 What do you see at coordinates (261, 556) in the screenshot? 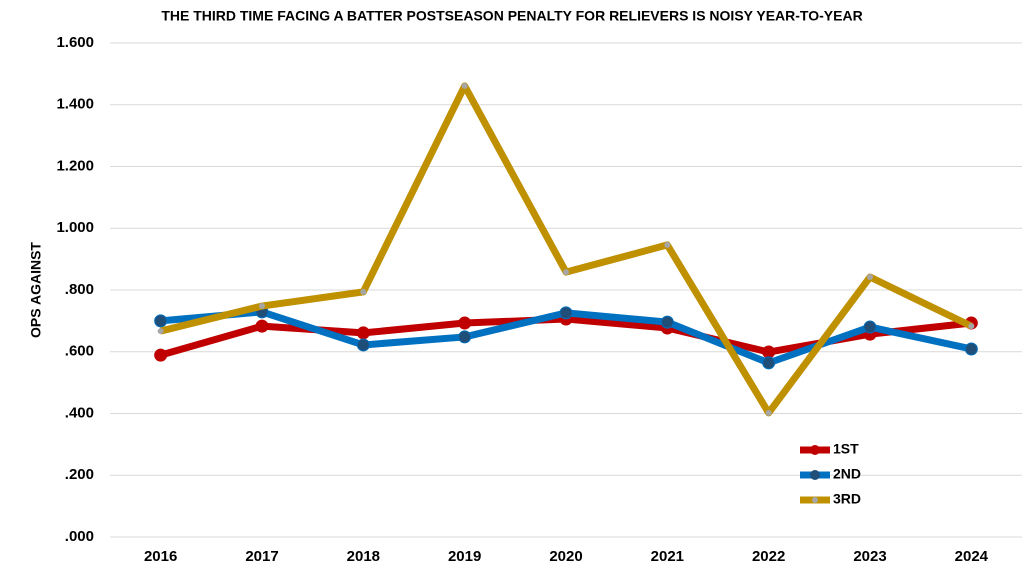
I see `x-tick-label: 2017` at bounding box center [261, 556].